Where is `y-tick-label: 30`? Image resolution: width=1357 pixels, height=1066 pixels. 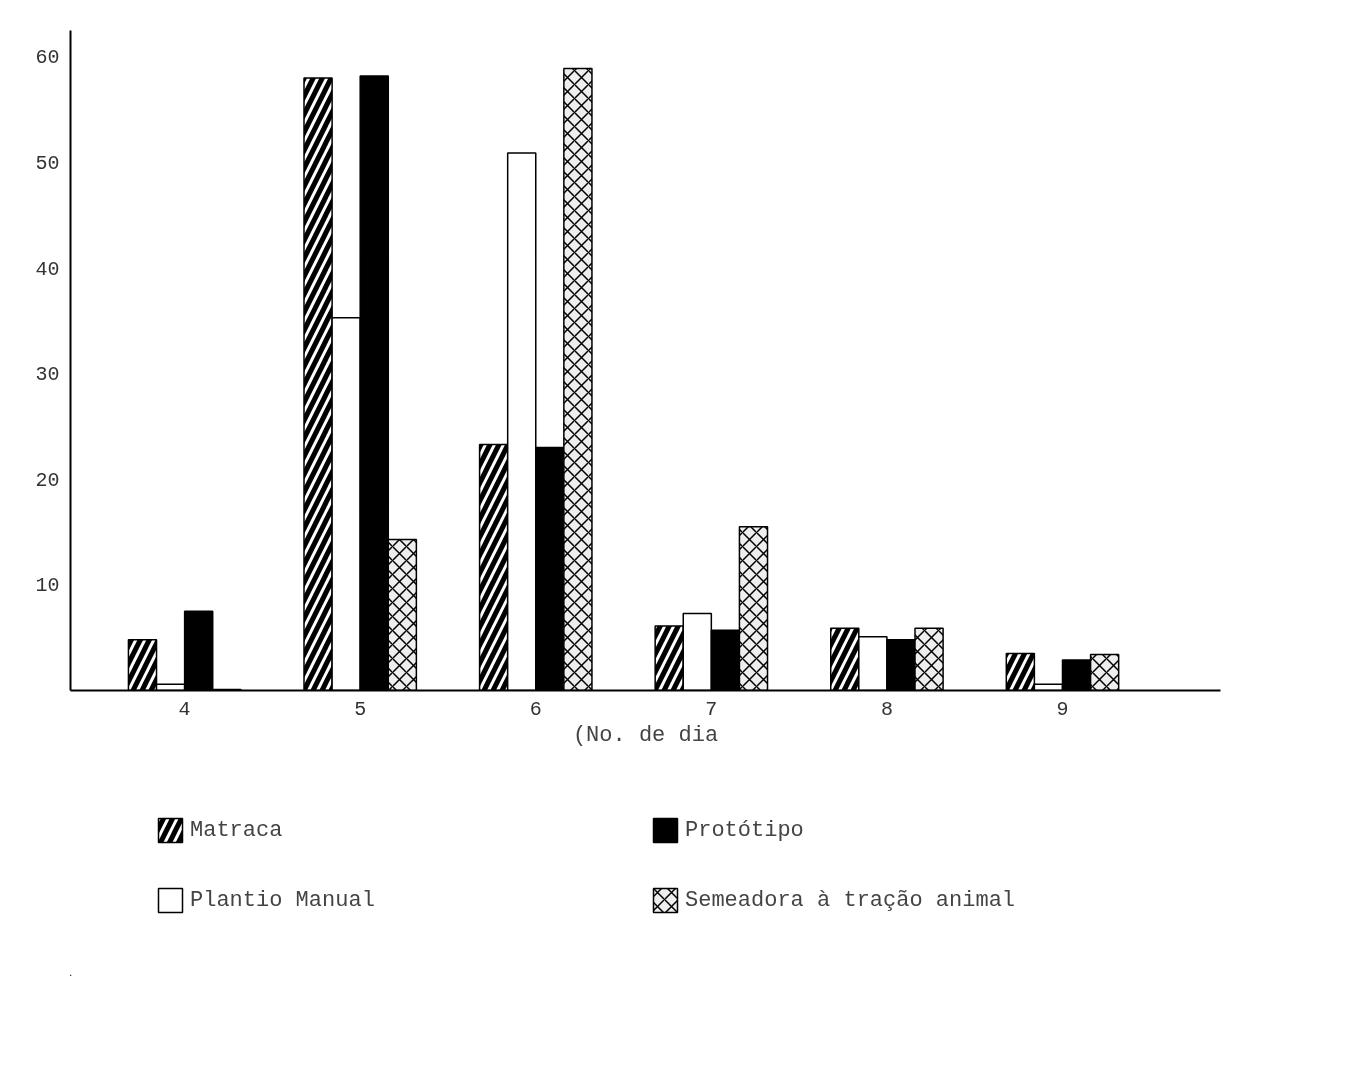 y-tick-label: 30 is located at coordinates (47, 375).